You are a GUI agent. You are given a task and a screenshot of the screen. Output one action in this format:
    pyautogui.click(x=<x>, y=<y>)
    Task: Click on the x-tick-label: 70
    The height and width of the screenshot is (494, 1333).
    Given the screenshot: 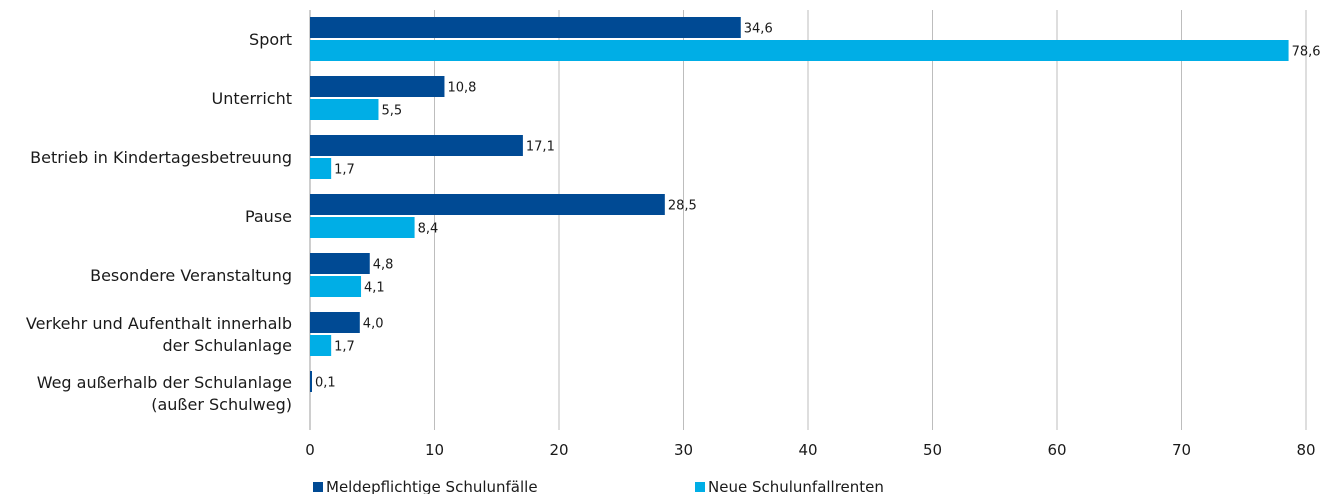 What is the action you would take?
    pyautogui.click(x=1181, y=450)
    